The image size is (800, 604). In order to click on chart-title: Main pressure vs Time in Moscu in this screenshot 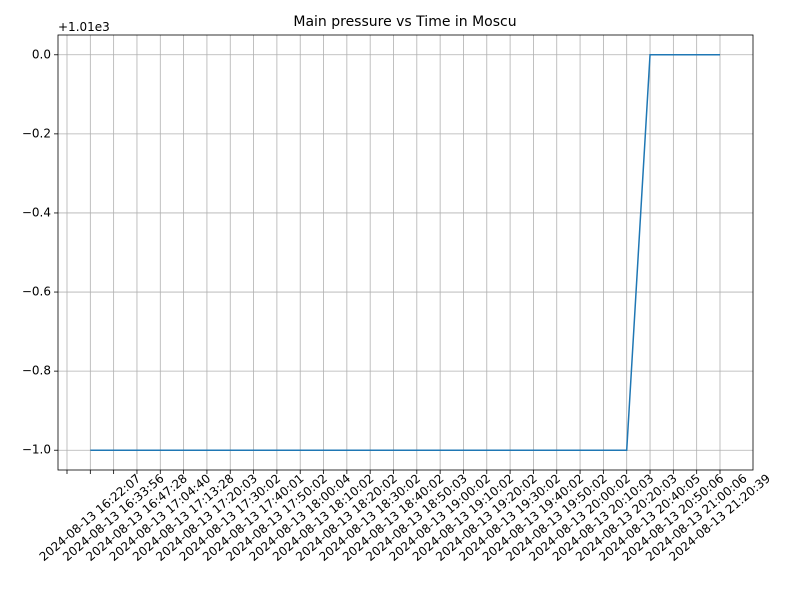, I will do `click(404, 22)`.